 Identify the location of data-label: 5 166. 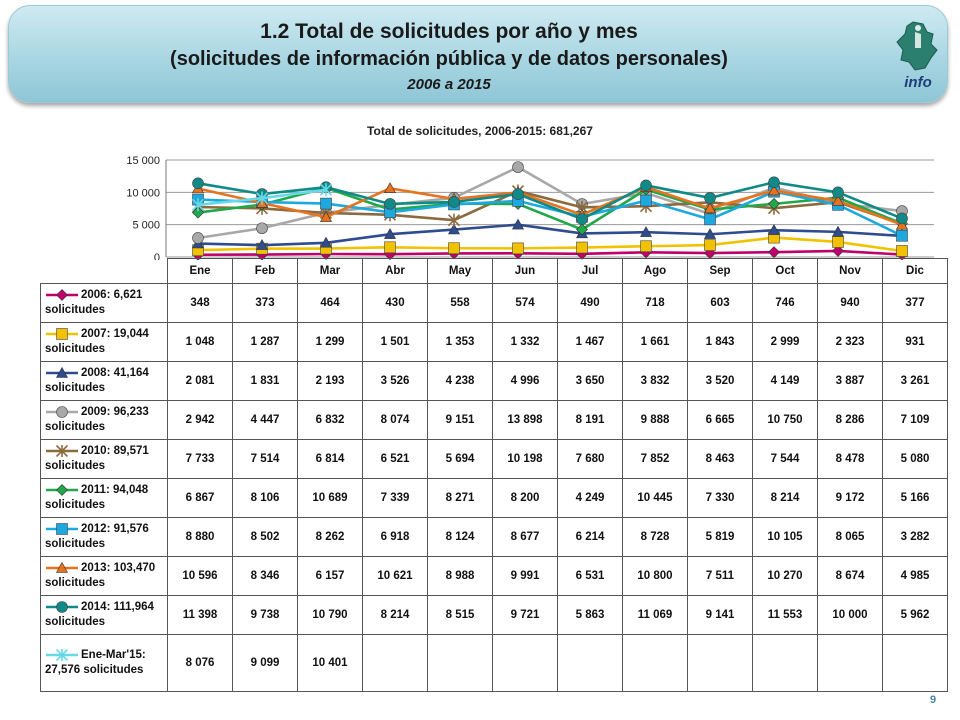
(915, 498).